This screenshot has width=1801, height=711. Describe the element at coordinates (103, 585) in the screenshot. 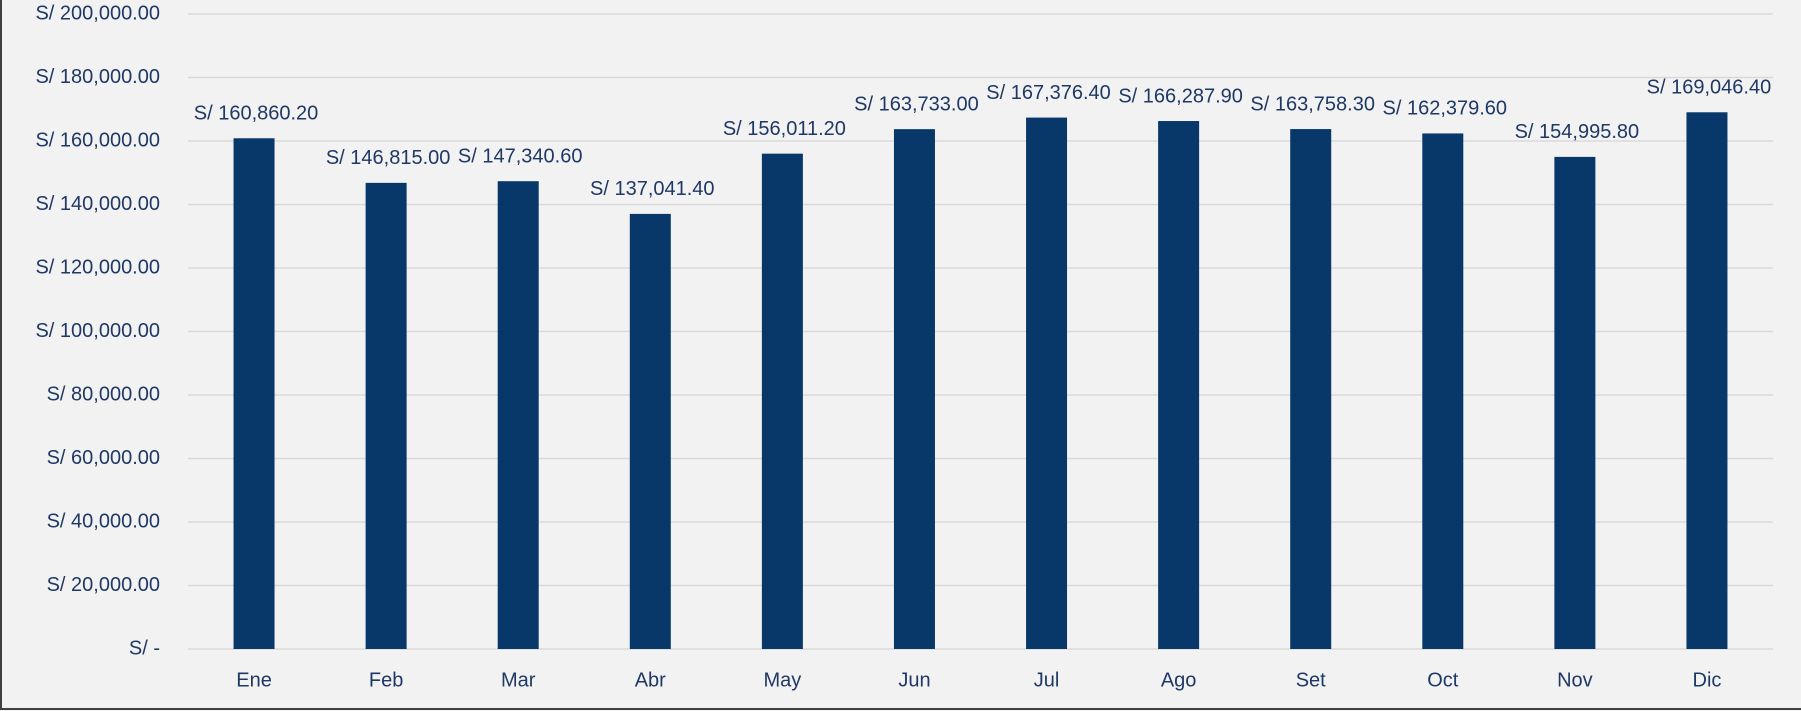

I see `y-tick-label: S/ 20,000.00` at that location.